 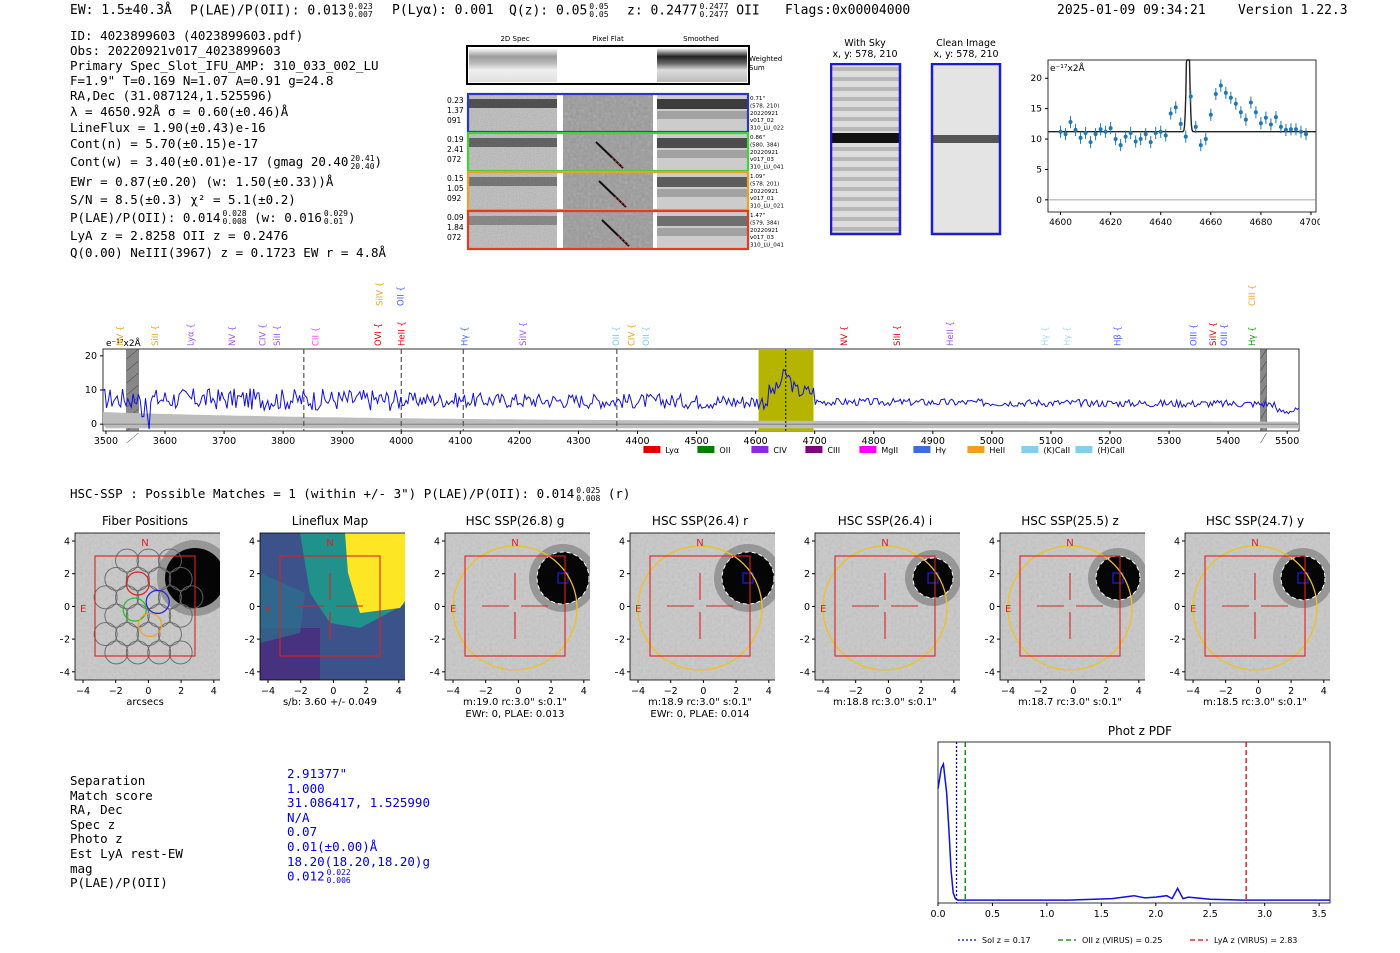 What do you see at coordinates (757, 177) in the screenshot?
I see `cutout-row-note: 1.09"` at bounding box center [757, 177].